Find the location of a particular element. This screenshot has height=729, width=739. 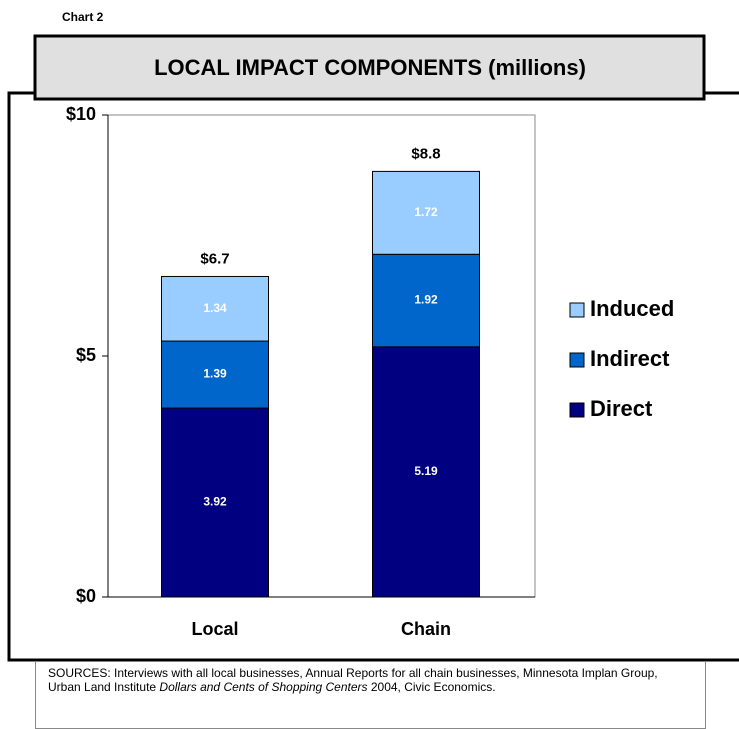

legend-label: Direct is located at coordinates (621, 408).